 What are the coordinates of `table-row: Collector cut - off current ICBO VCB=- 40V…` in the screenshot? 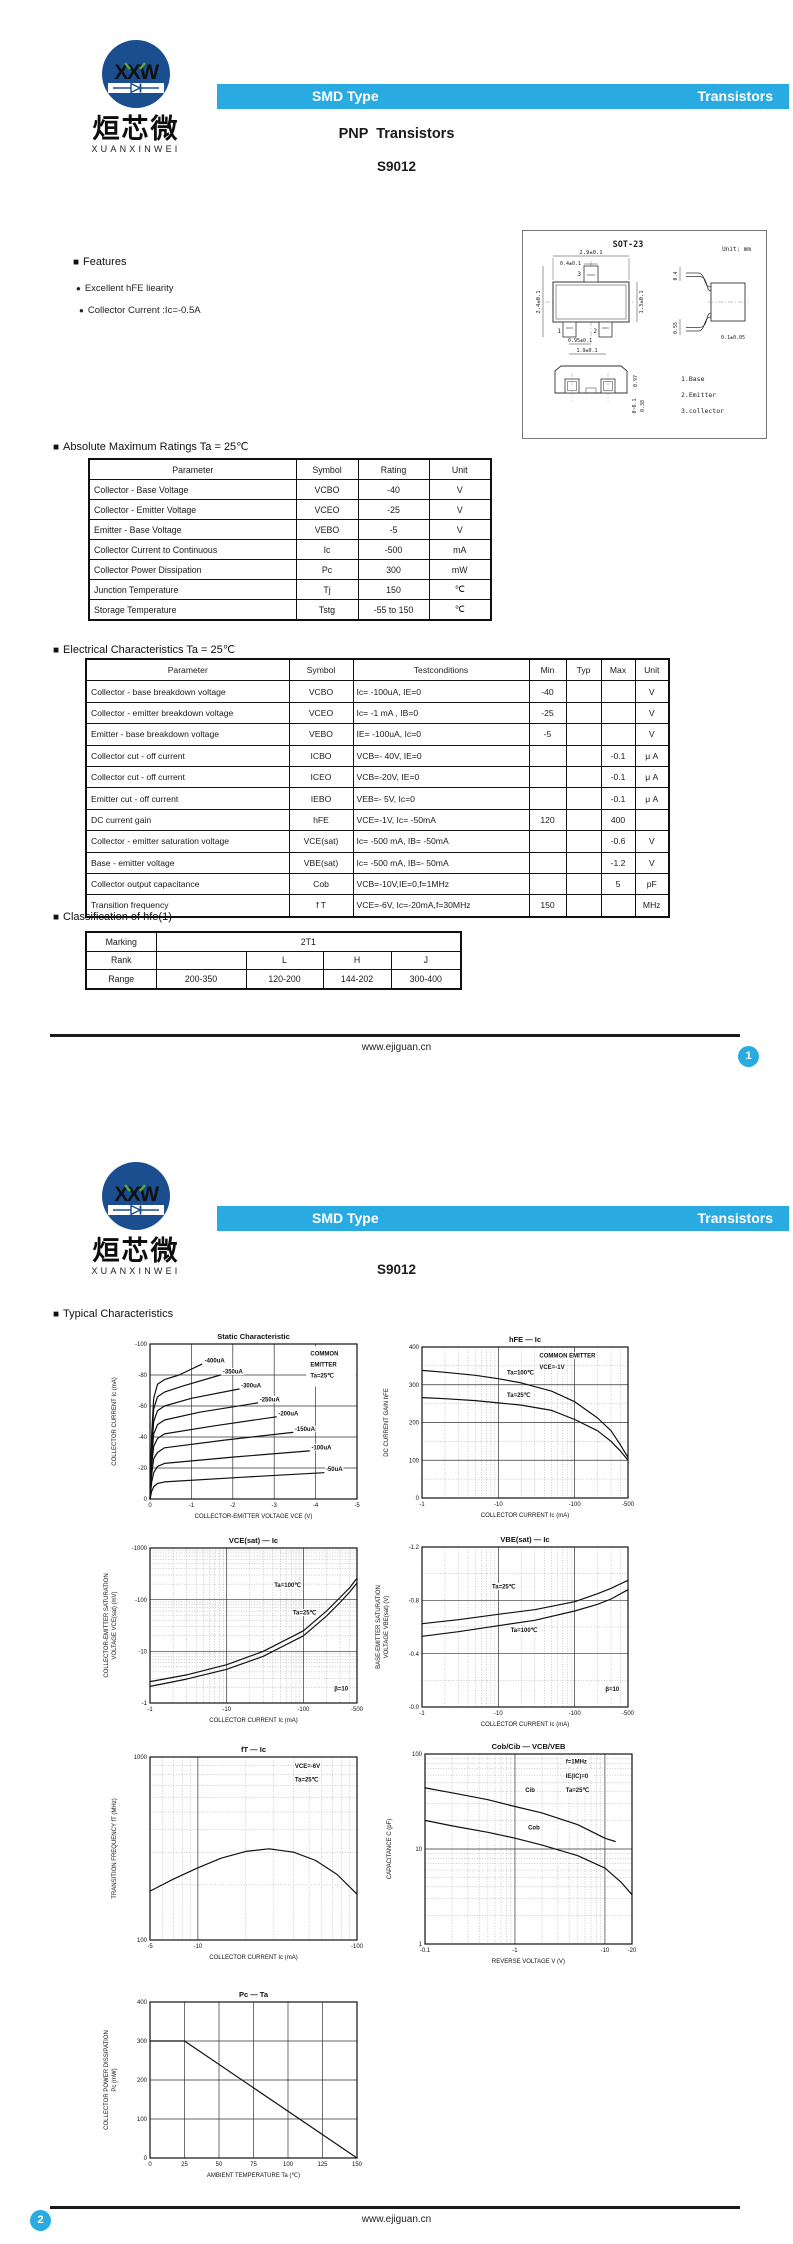 It's located at (377, 755).